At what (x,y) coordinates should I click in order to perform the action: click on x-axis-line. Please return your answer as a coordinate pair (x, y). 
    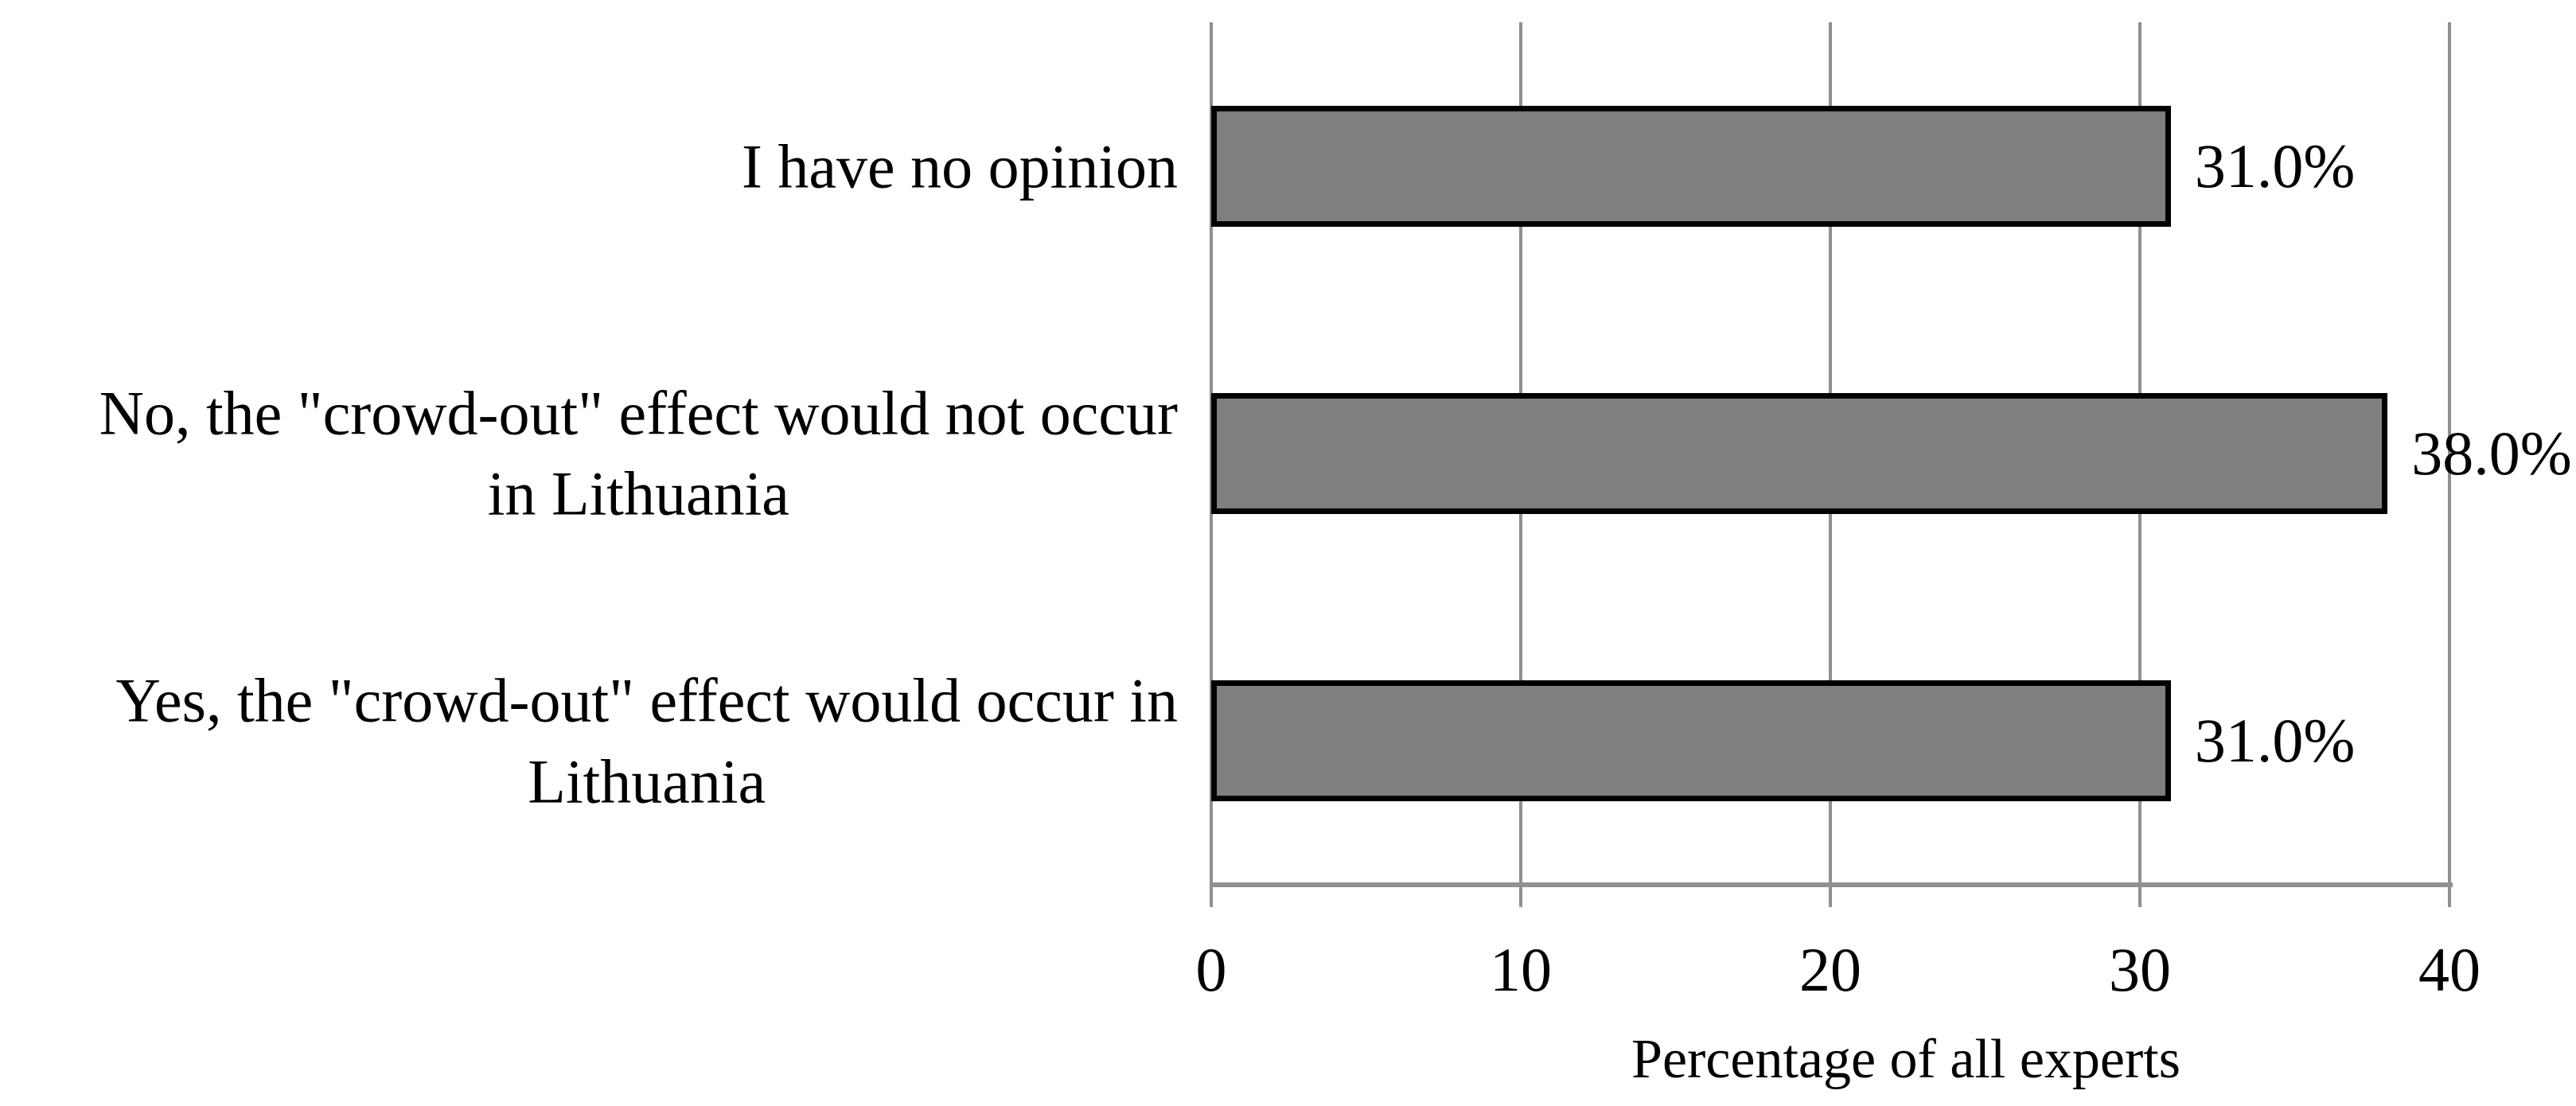
    Looking at the image, I should click on (1831, 884).